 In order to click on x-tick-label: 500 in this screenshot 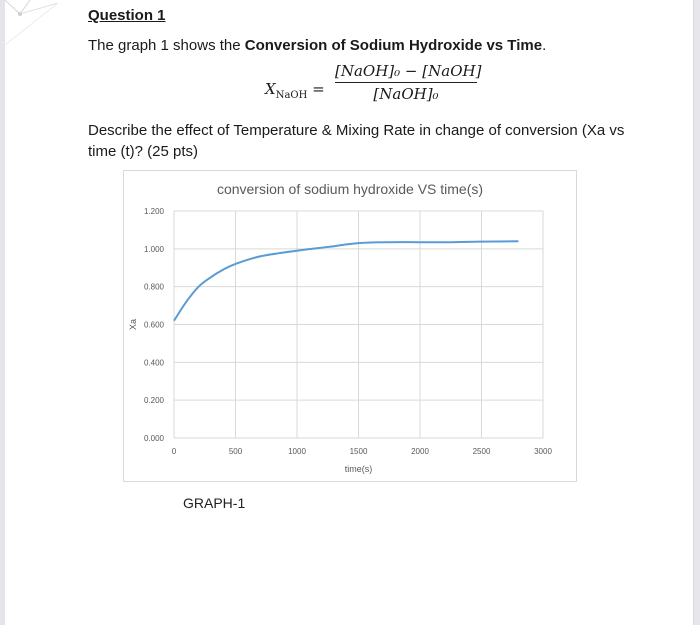, I will do `click(236, 451)`.